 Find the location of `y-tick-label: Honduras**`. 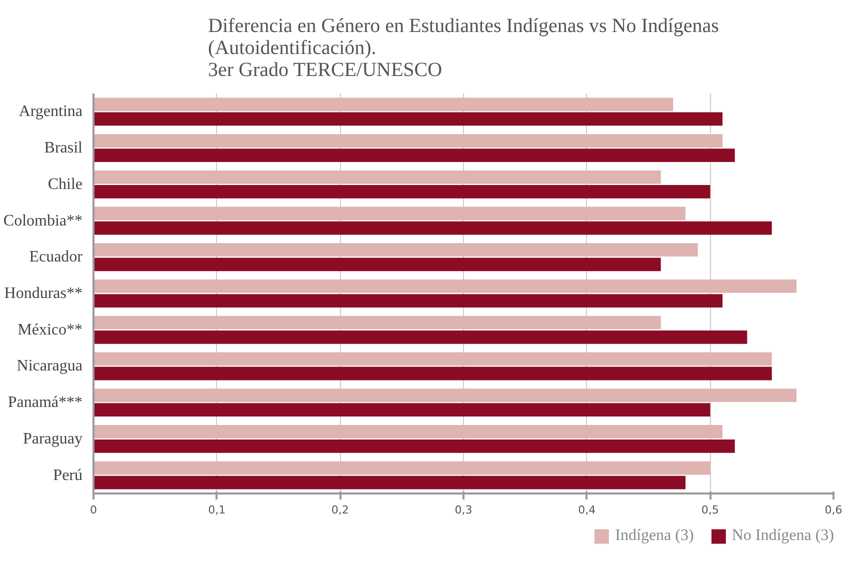

y-tick-label: Honduras** is located at coordinates (43, 293).